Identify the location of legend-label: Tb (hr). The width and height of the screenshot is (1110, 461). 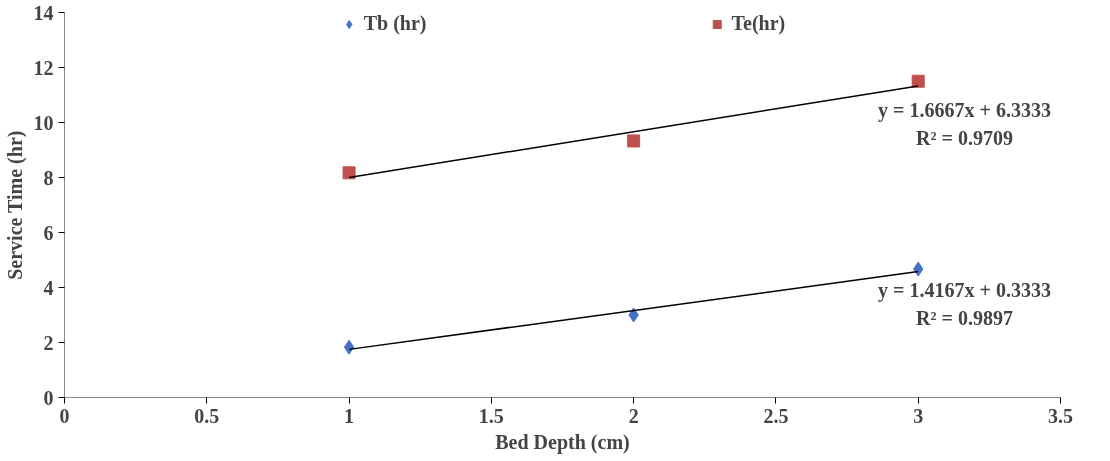
(395, 23).